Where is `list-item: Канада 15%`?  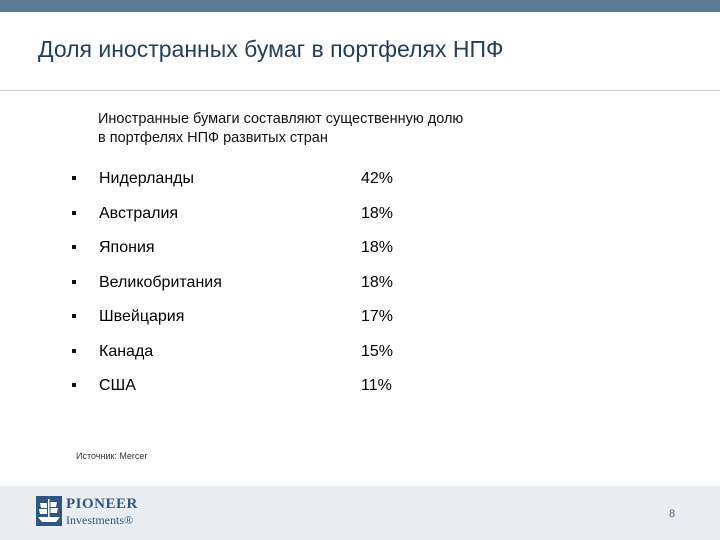
list-item: Канада 15% is located at coordinates (246, 359).